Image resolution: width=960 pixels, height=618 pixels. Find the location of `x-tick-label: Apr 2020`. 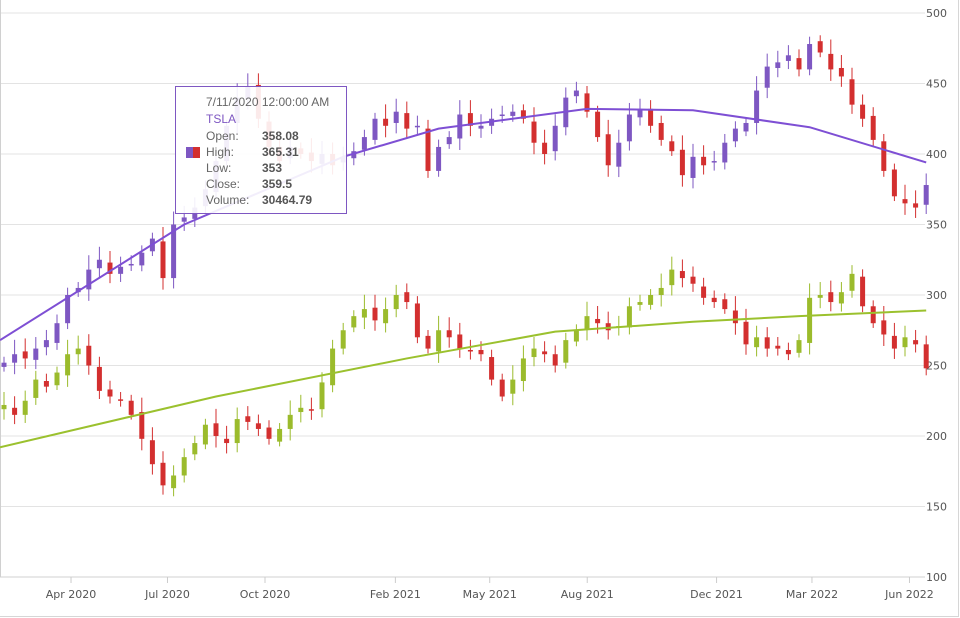

x-tick-label: Apr 2020 is located at coordinates (71, 594).